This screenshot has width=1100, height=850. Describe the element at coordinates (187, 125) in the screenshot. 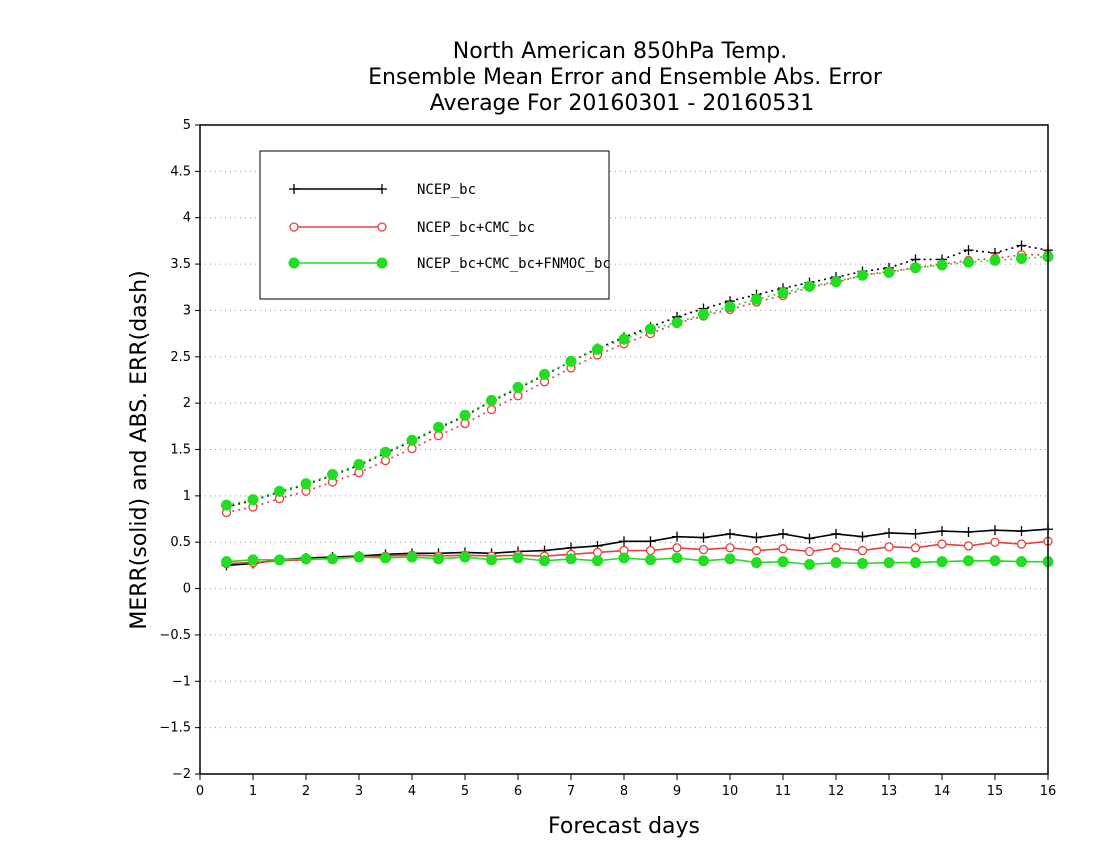

I see `y-tick-label: 5` at that location.